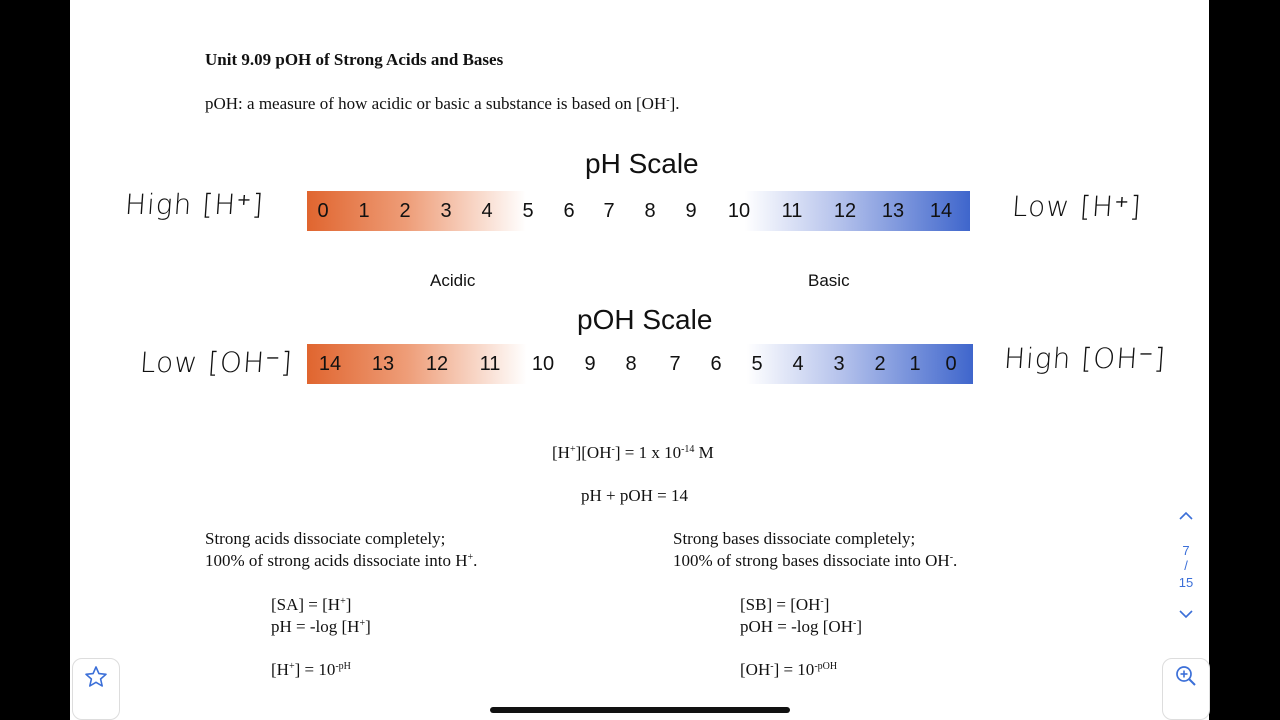  What do you see at coordinates (880, 364) in the screenshot?
I see `poh-tick-2: 2` at bounding box center [880, 364].